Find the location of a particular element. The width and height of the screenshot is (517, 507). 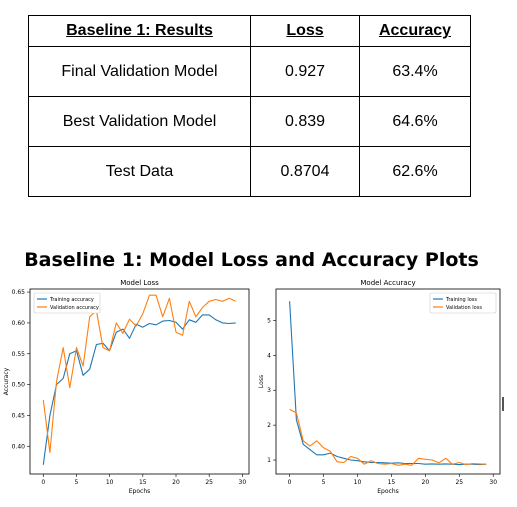

row-label: Best Validation Model is located at coordinates (139, 121).